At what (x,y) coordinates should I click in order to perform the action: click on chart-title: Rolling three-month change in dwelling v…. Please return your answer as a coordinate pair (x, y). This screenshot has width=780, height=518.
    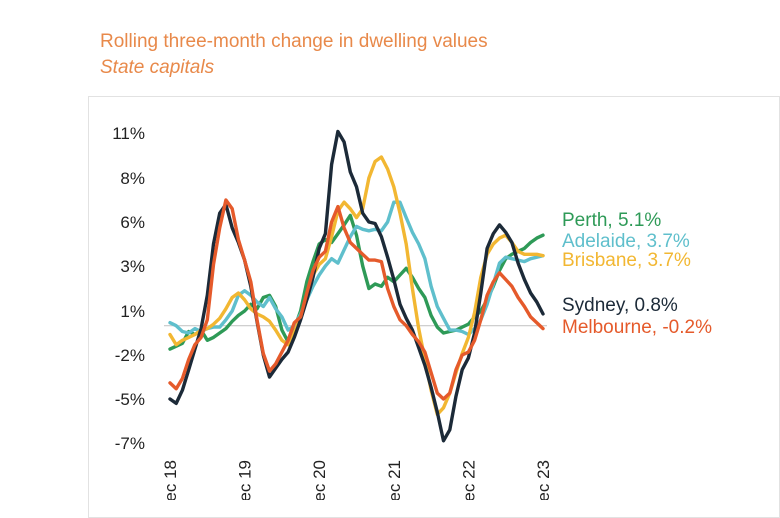
    Looking at the image, I should click on (294, 41).